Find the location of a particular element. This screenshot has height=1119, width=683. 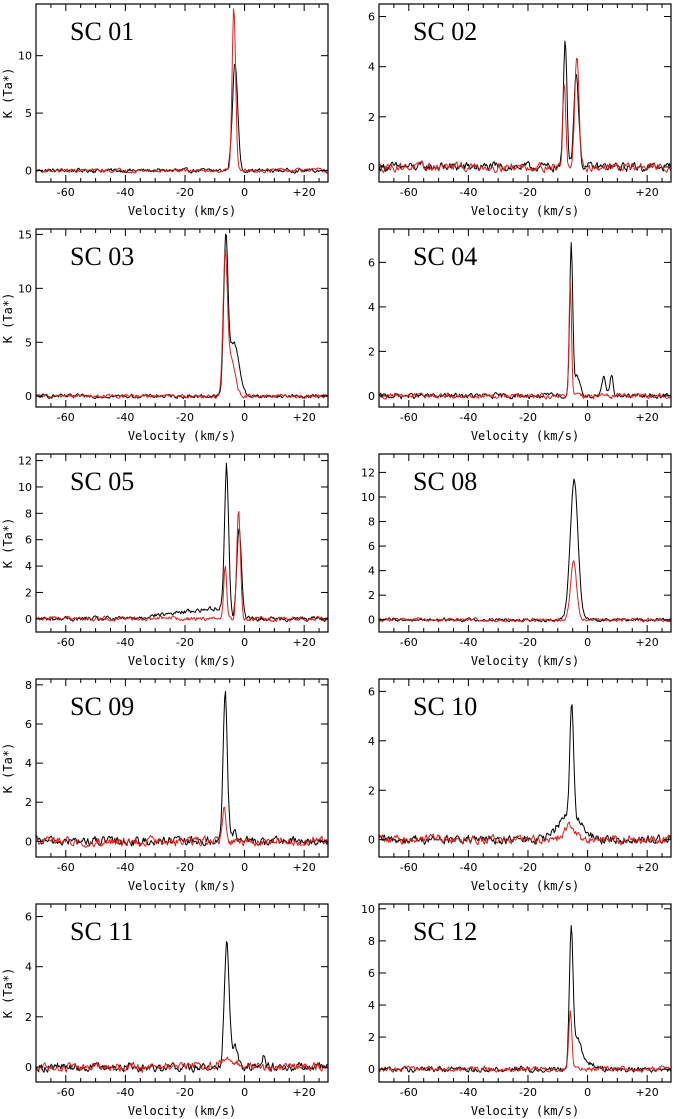

panel-title: SC 08 is located at coordinates (445, 481).